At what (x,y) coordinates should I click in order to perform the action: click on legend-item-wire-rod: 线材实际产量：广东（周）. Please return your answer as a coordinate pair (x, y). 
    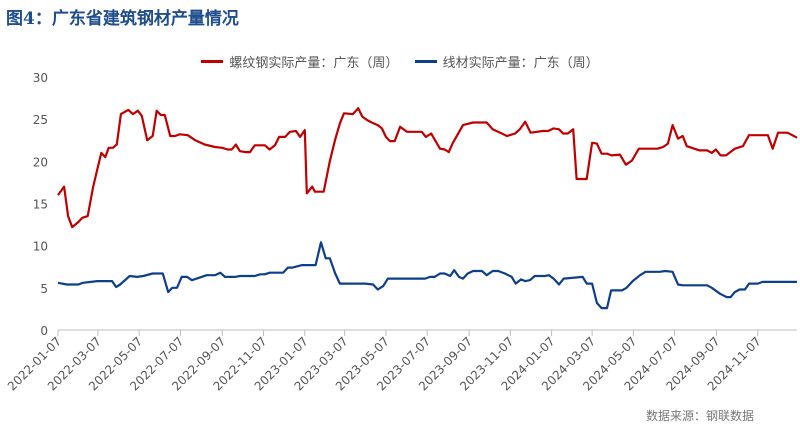
    Looking at the image, I should click on (506, 61).